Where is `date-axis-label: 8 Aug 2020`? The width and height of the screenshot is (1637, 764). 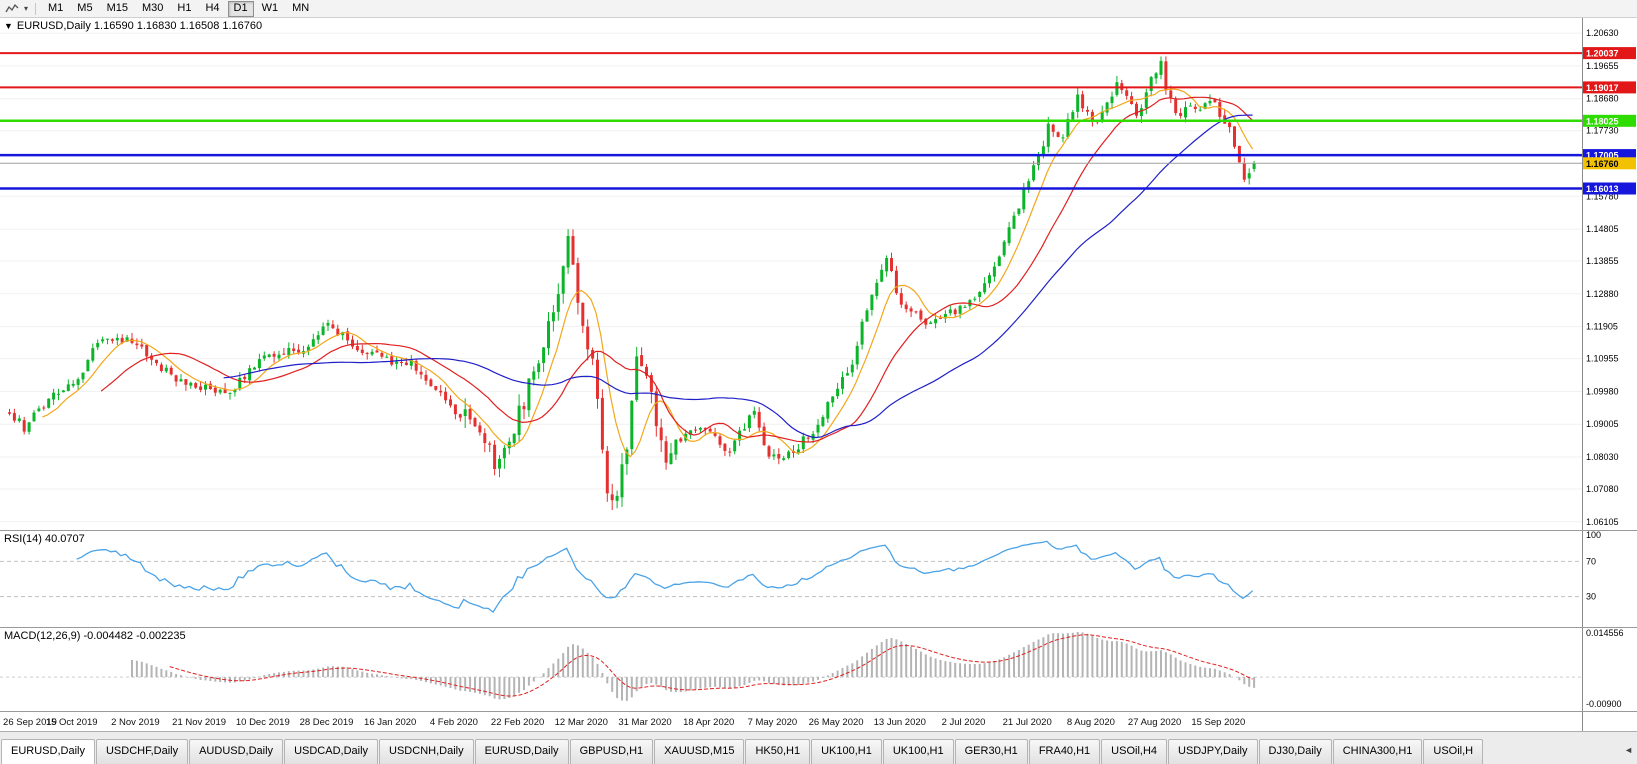
date-axis-label: 8 Aug 2020 is located at coordinates (1091, 722).